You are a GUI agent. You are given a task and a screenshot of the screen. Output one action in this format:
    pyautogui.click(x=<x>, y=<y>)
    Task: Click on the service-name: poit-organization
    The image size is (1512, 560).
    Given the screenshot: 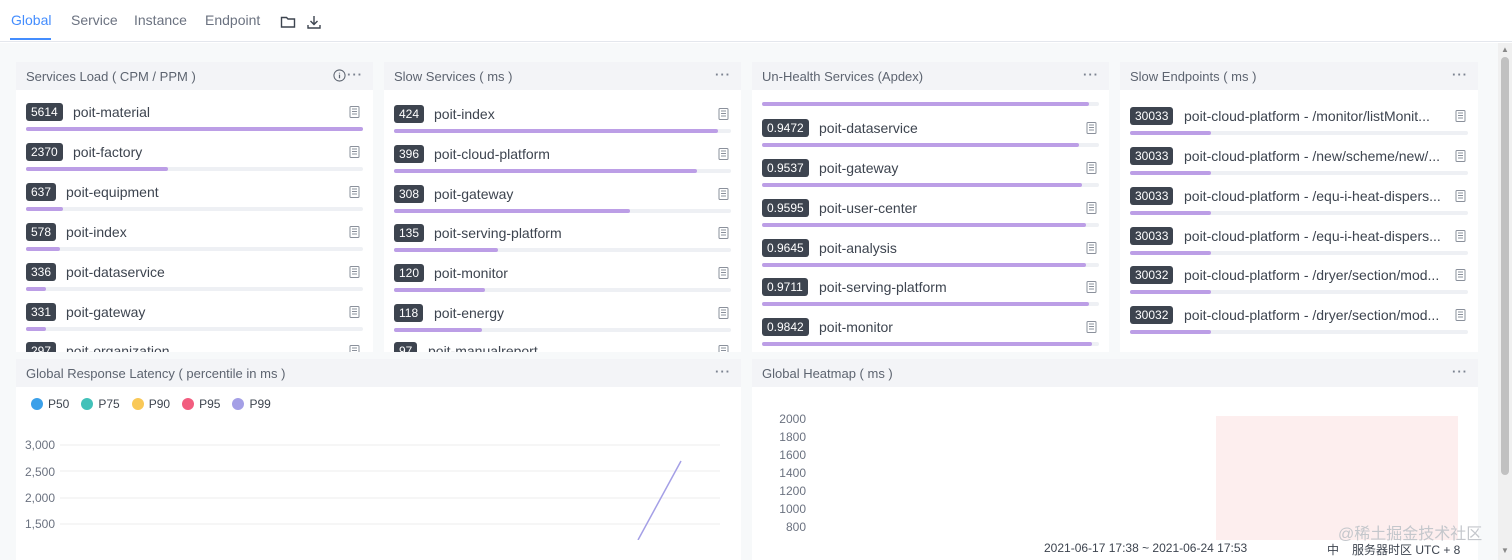 What is the action you would take?
    pyautogui.click(x=118, y=347)
    